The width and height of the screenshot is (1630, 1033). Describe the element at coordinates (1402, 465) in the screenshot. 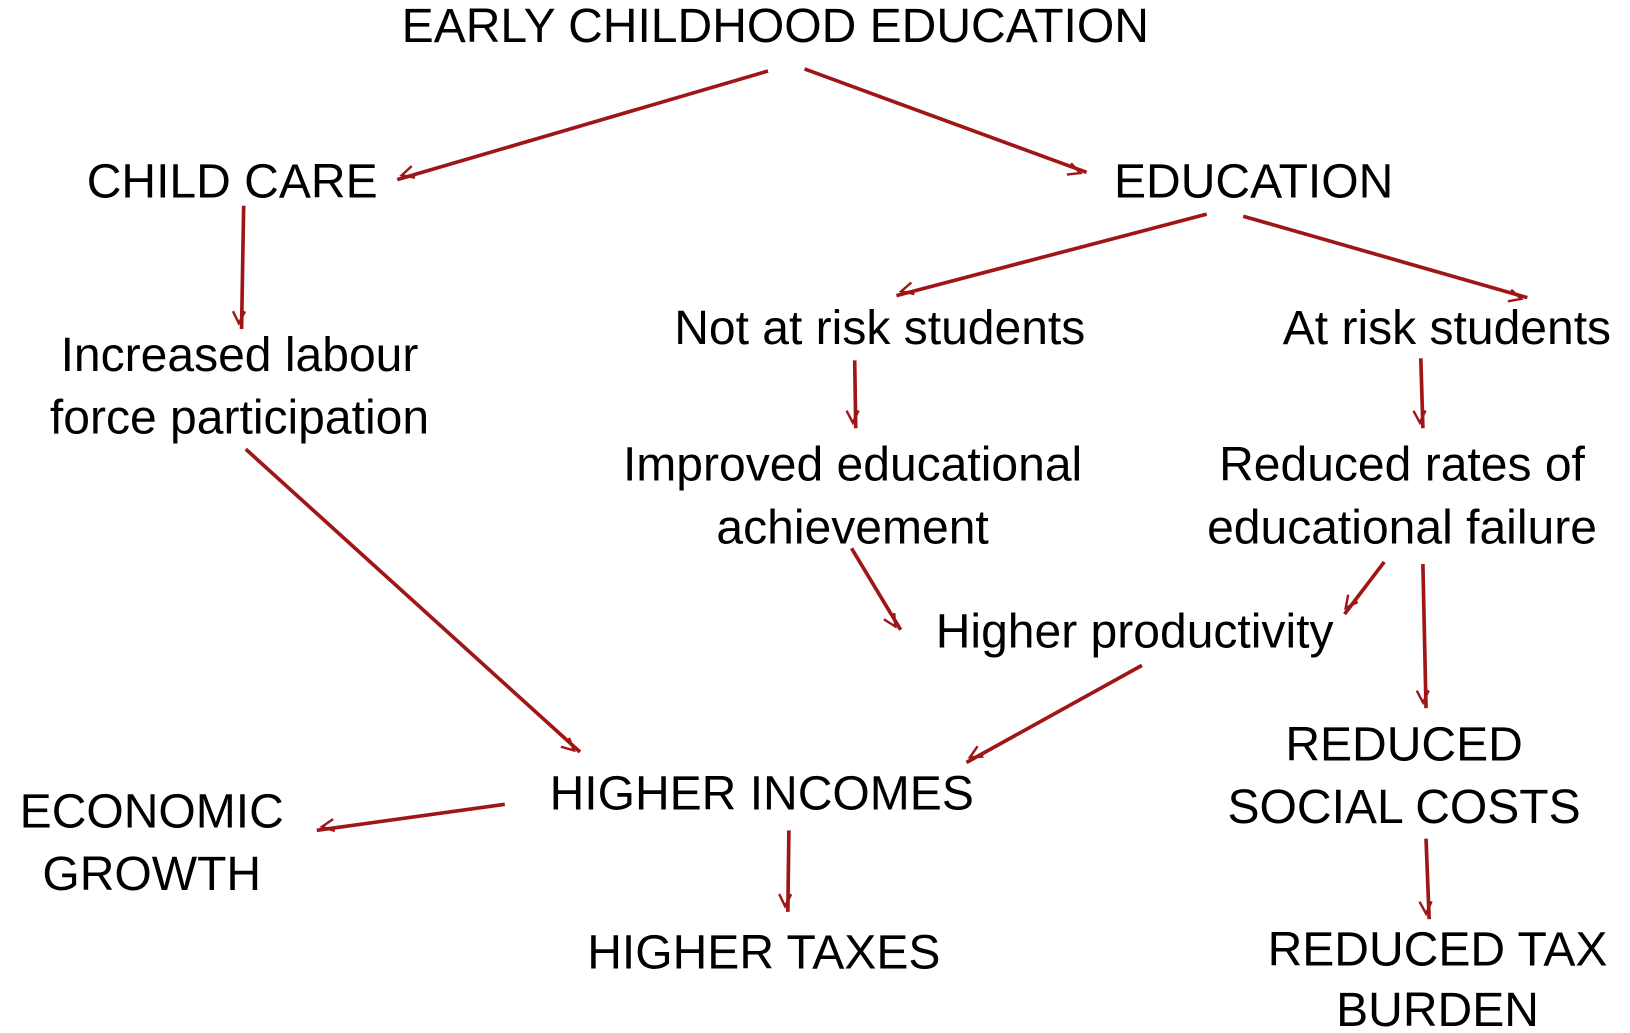

I see `node-label: Reduced rates of` at that location.